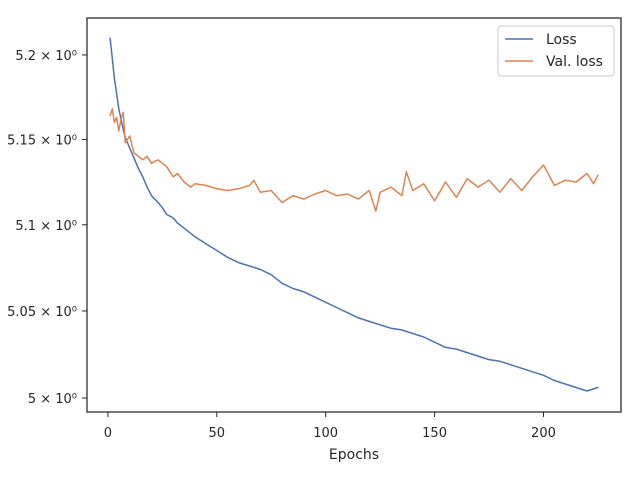 The image size is (640, 480). Describe the element at coordinates (354, 455) in the screenshot. I see `x-axis-label: Epochs` at that location.